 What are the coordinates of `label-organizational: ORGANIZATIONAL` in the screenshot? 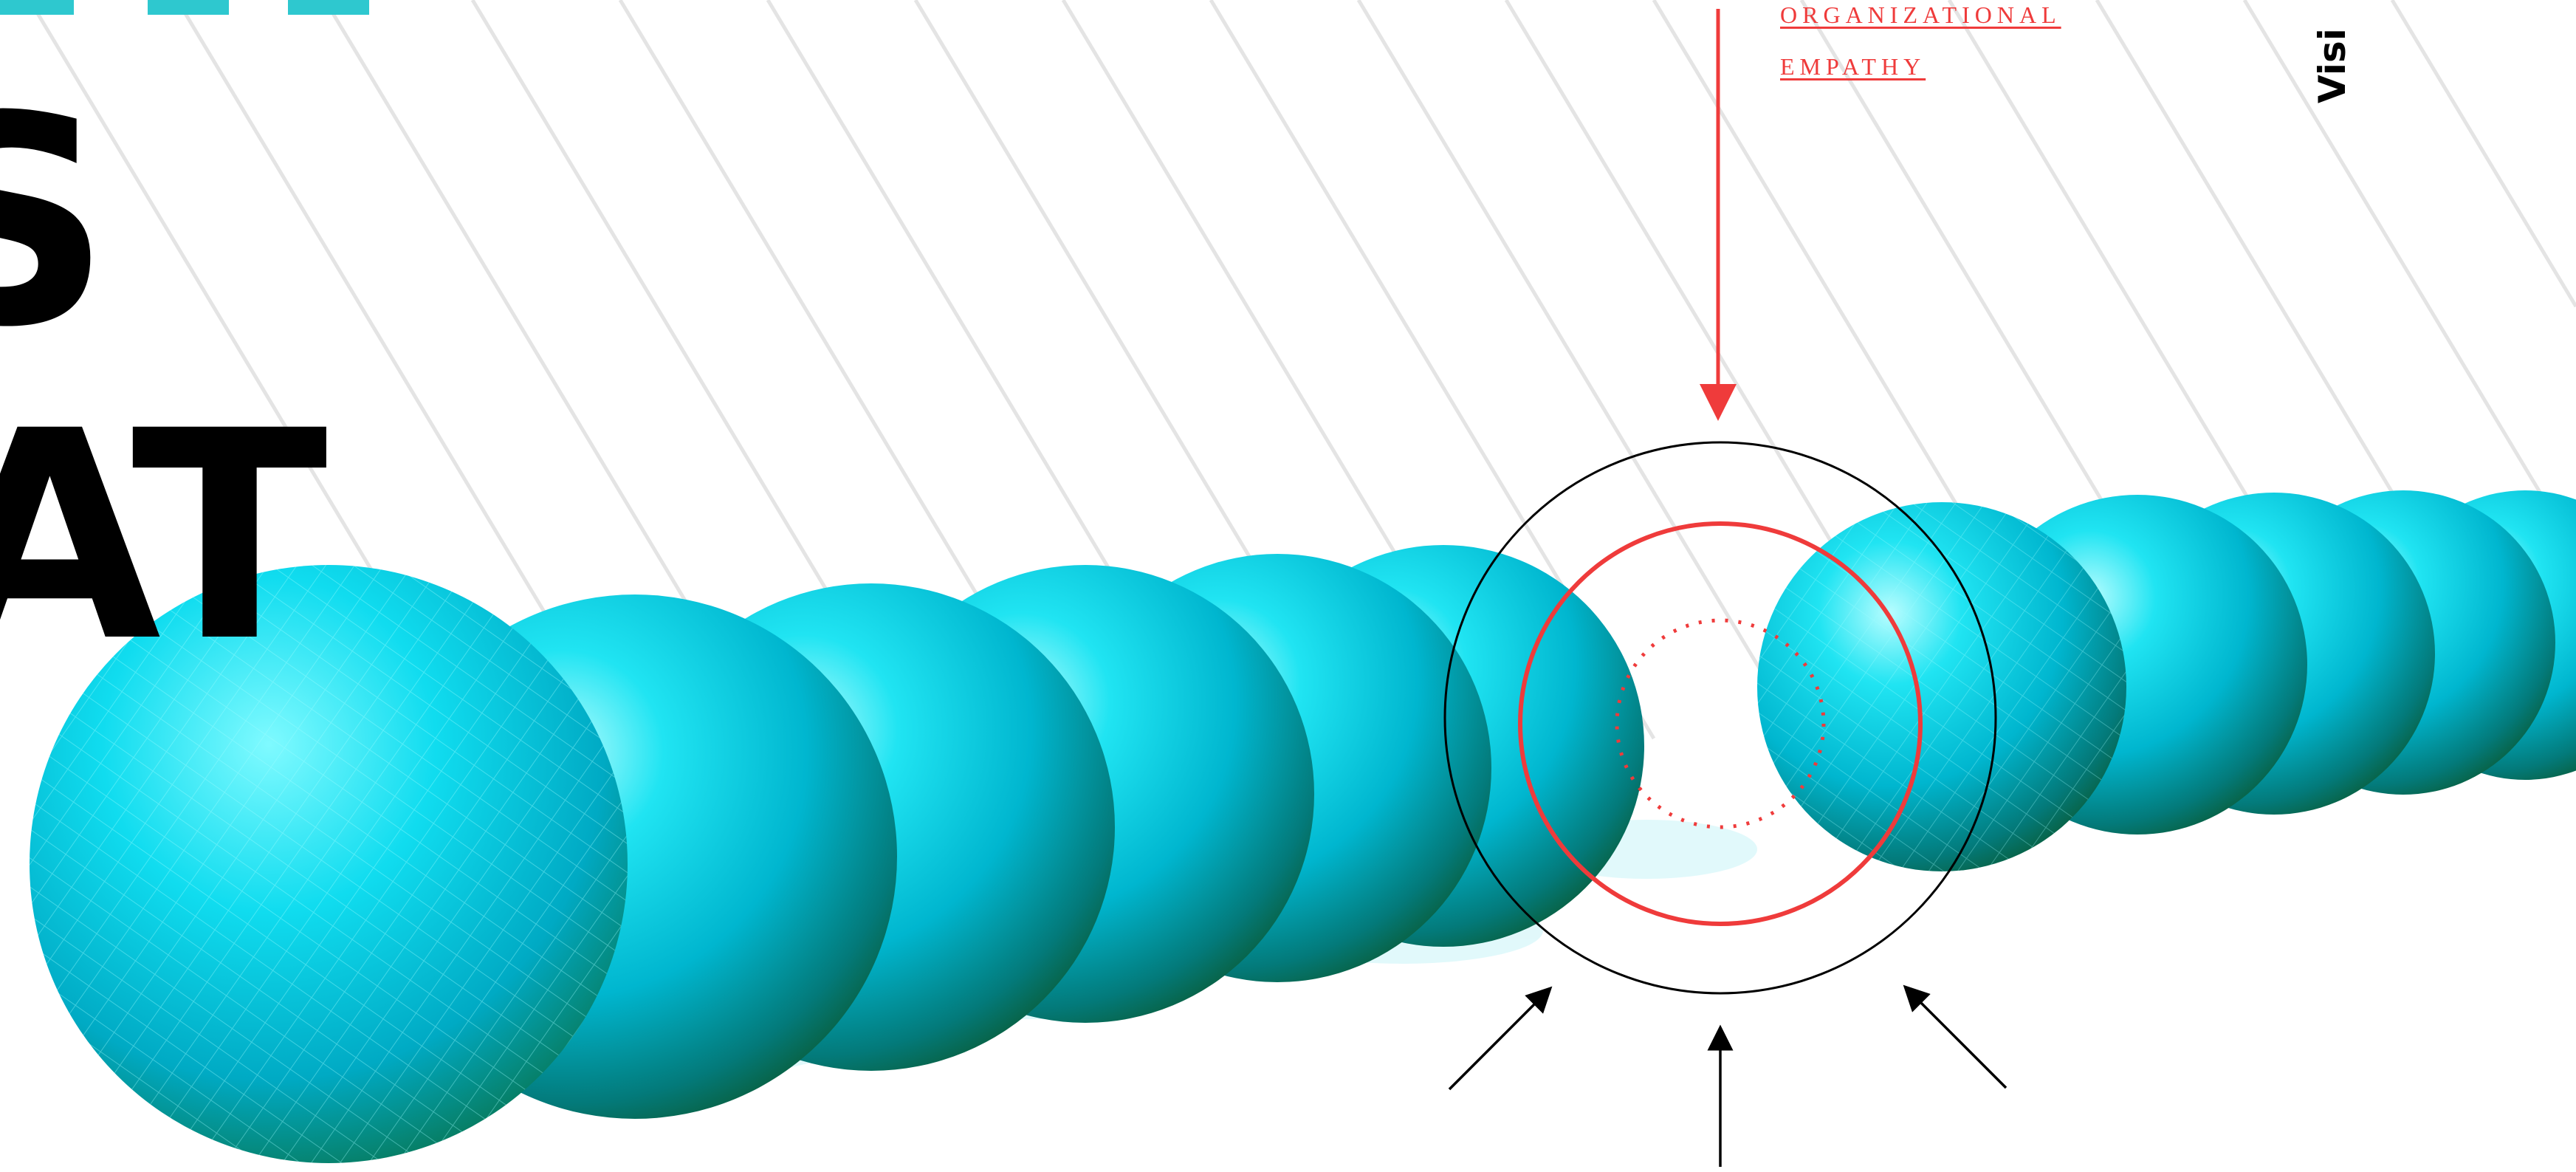 It's located at (1921, 15).